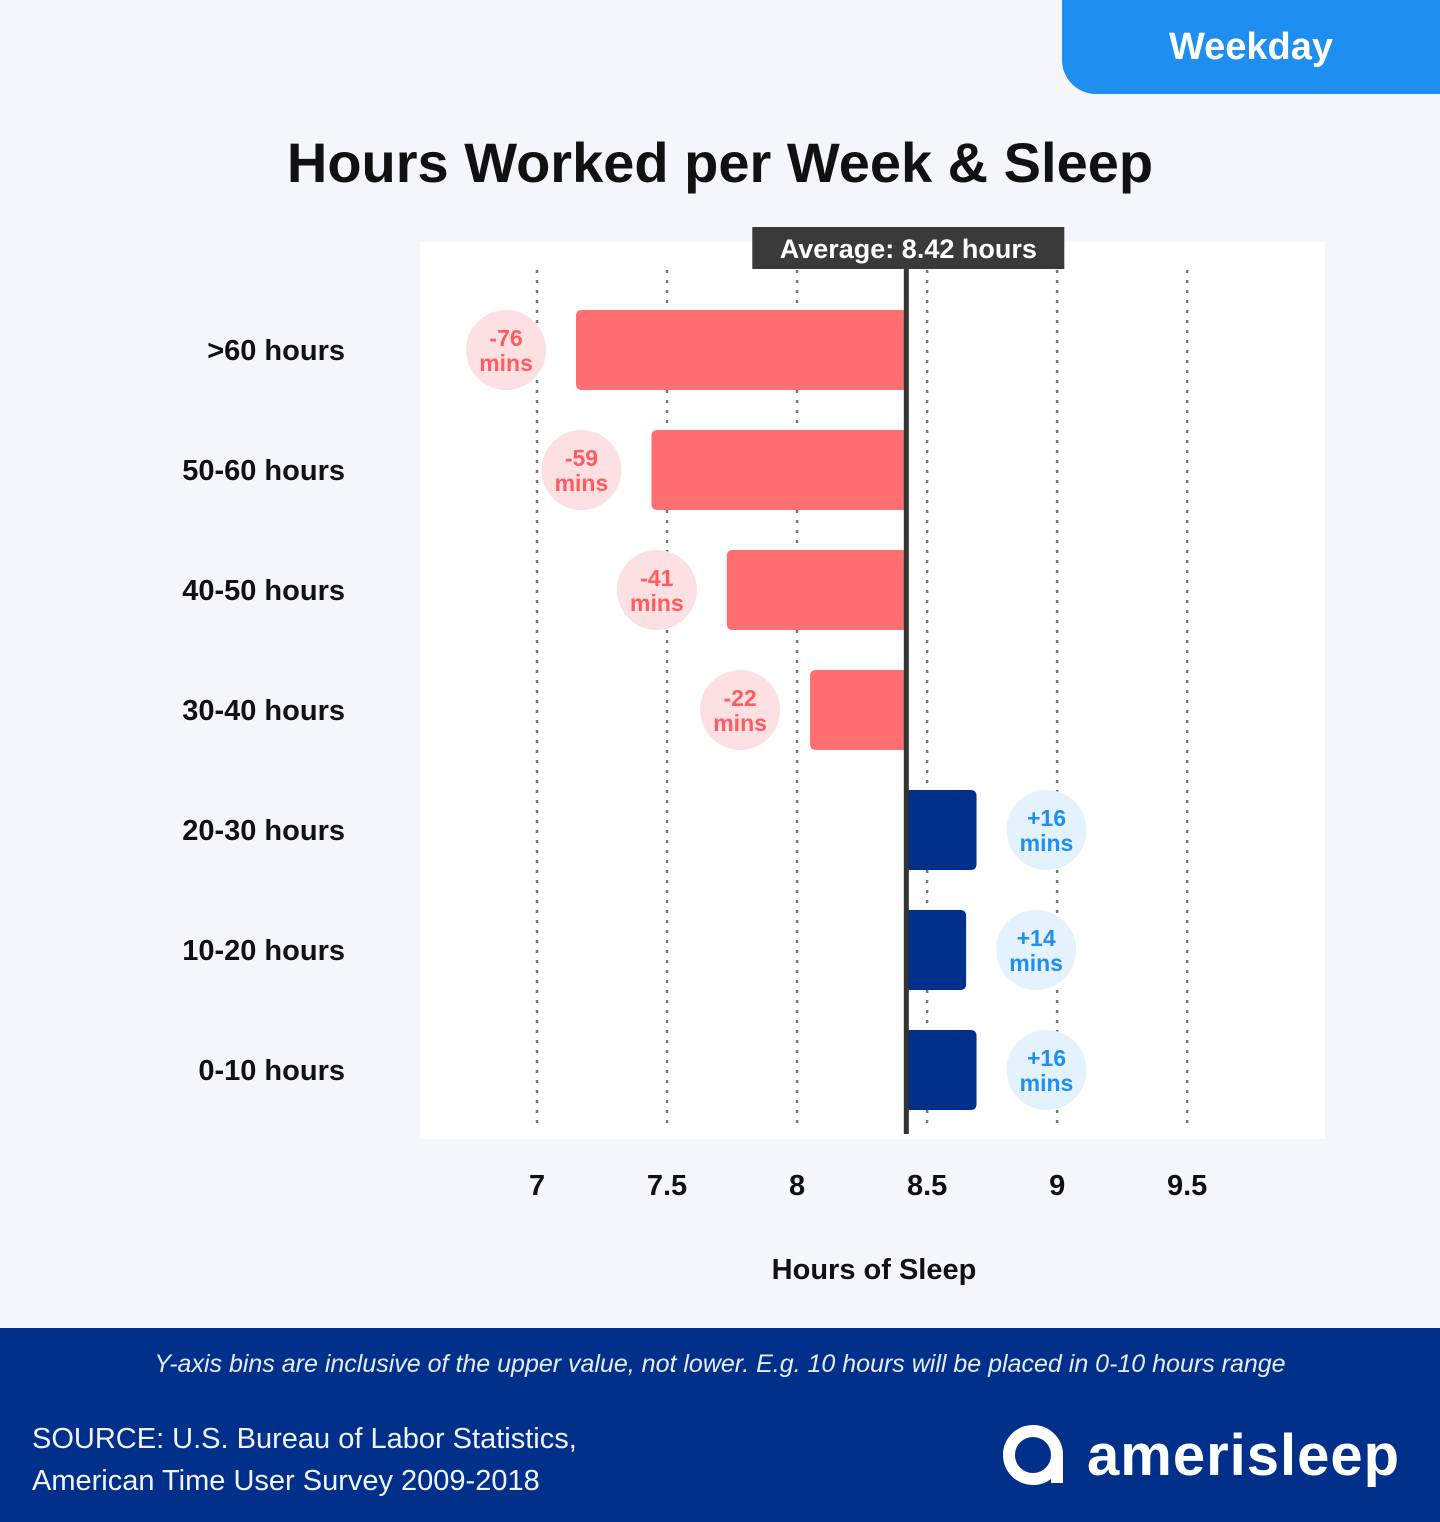  Describe the element at coordinates (667, 1186) in the screenshot. I see `x-tick-label: 7.5` at that location.